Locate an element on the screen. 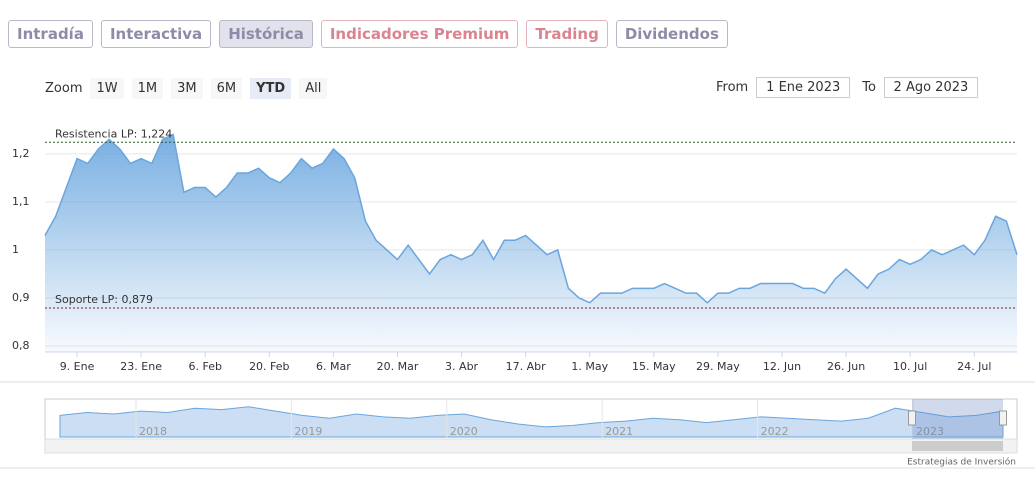 The width and height of the screenshot is (1035, 477). tab: Trading is located at coordinates (567, 34).